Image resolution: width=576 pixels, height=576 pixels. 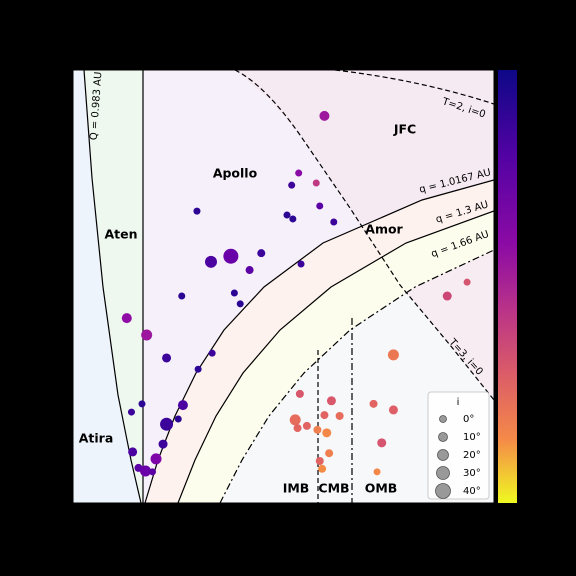 What do you see at coordinates (468, 419) in the screenshot?
I see `legend-label: 0°` at bounding box center [468, 419].